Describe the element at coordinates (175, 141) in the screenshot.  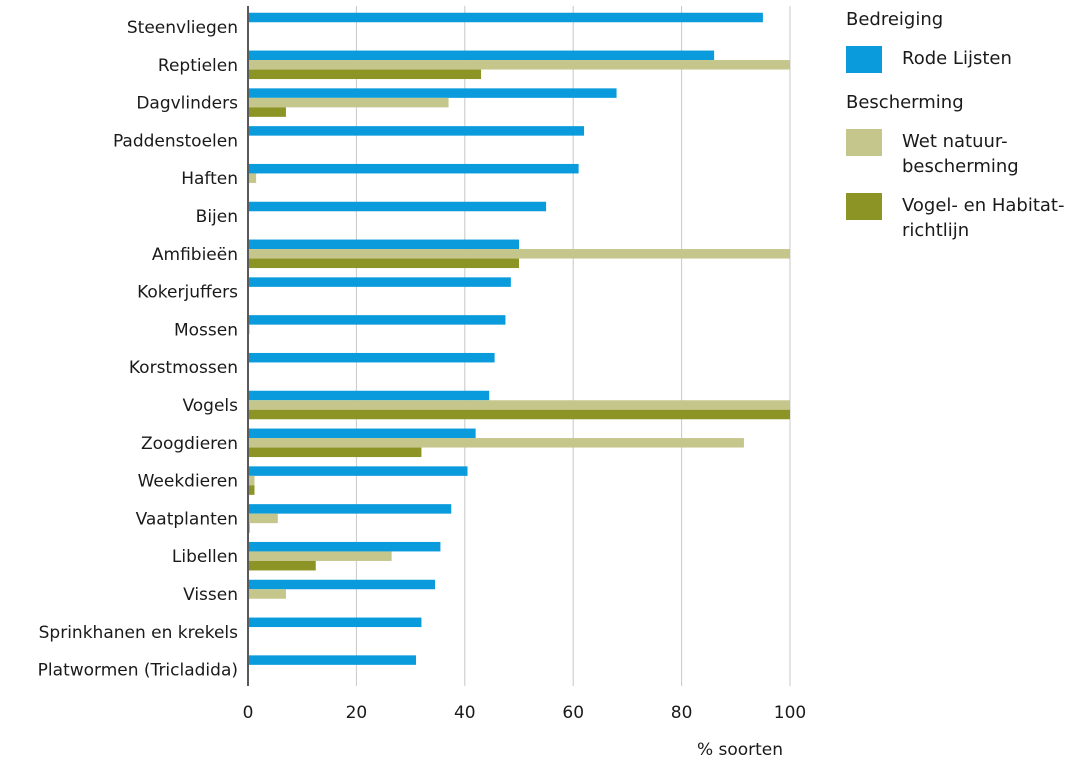
I see `category-label-paddenstoelen: Paddenstoelen` at that location.